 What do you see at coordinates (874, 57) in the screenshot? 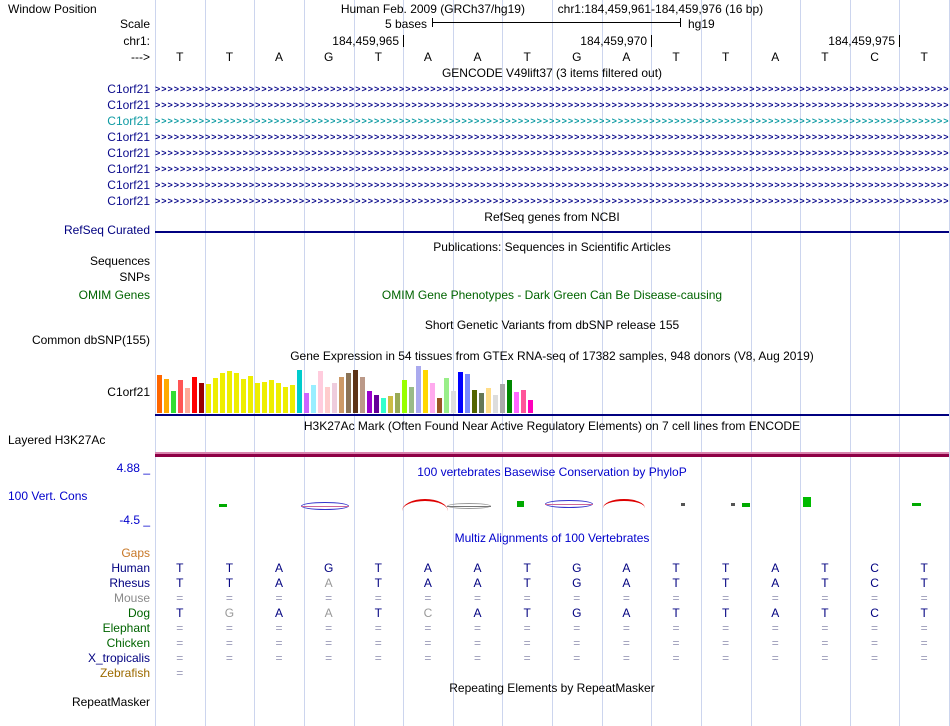
I see `base-letter: C` at bounding box center [874, 57].